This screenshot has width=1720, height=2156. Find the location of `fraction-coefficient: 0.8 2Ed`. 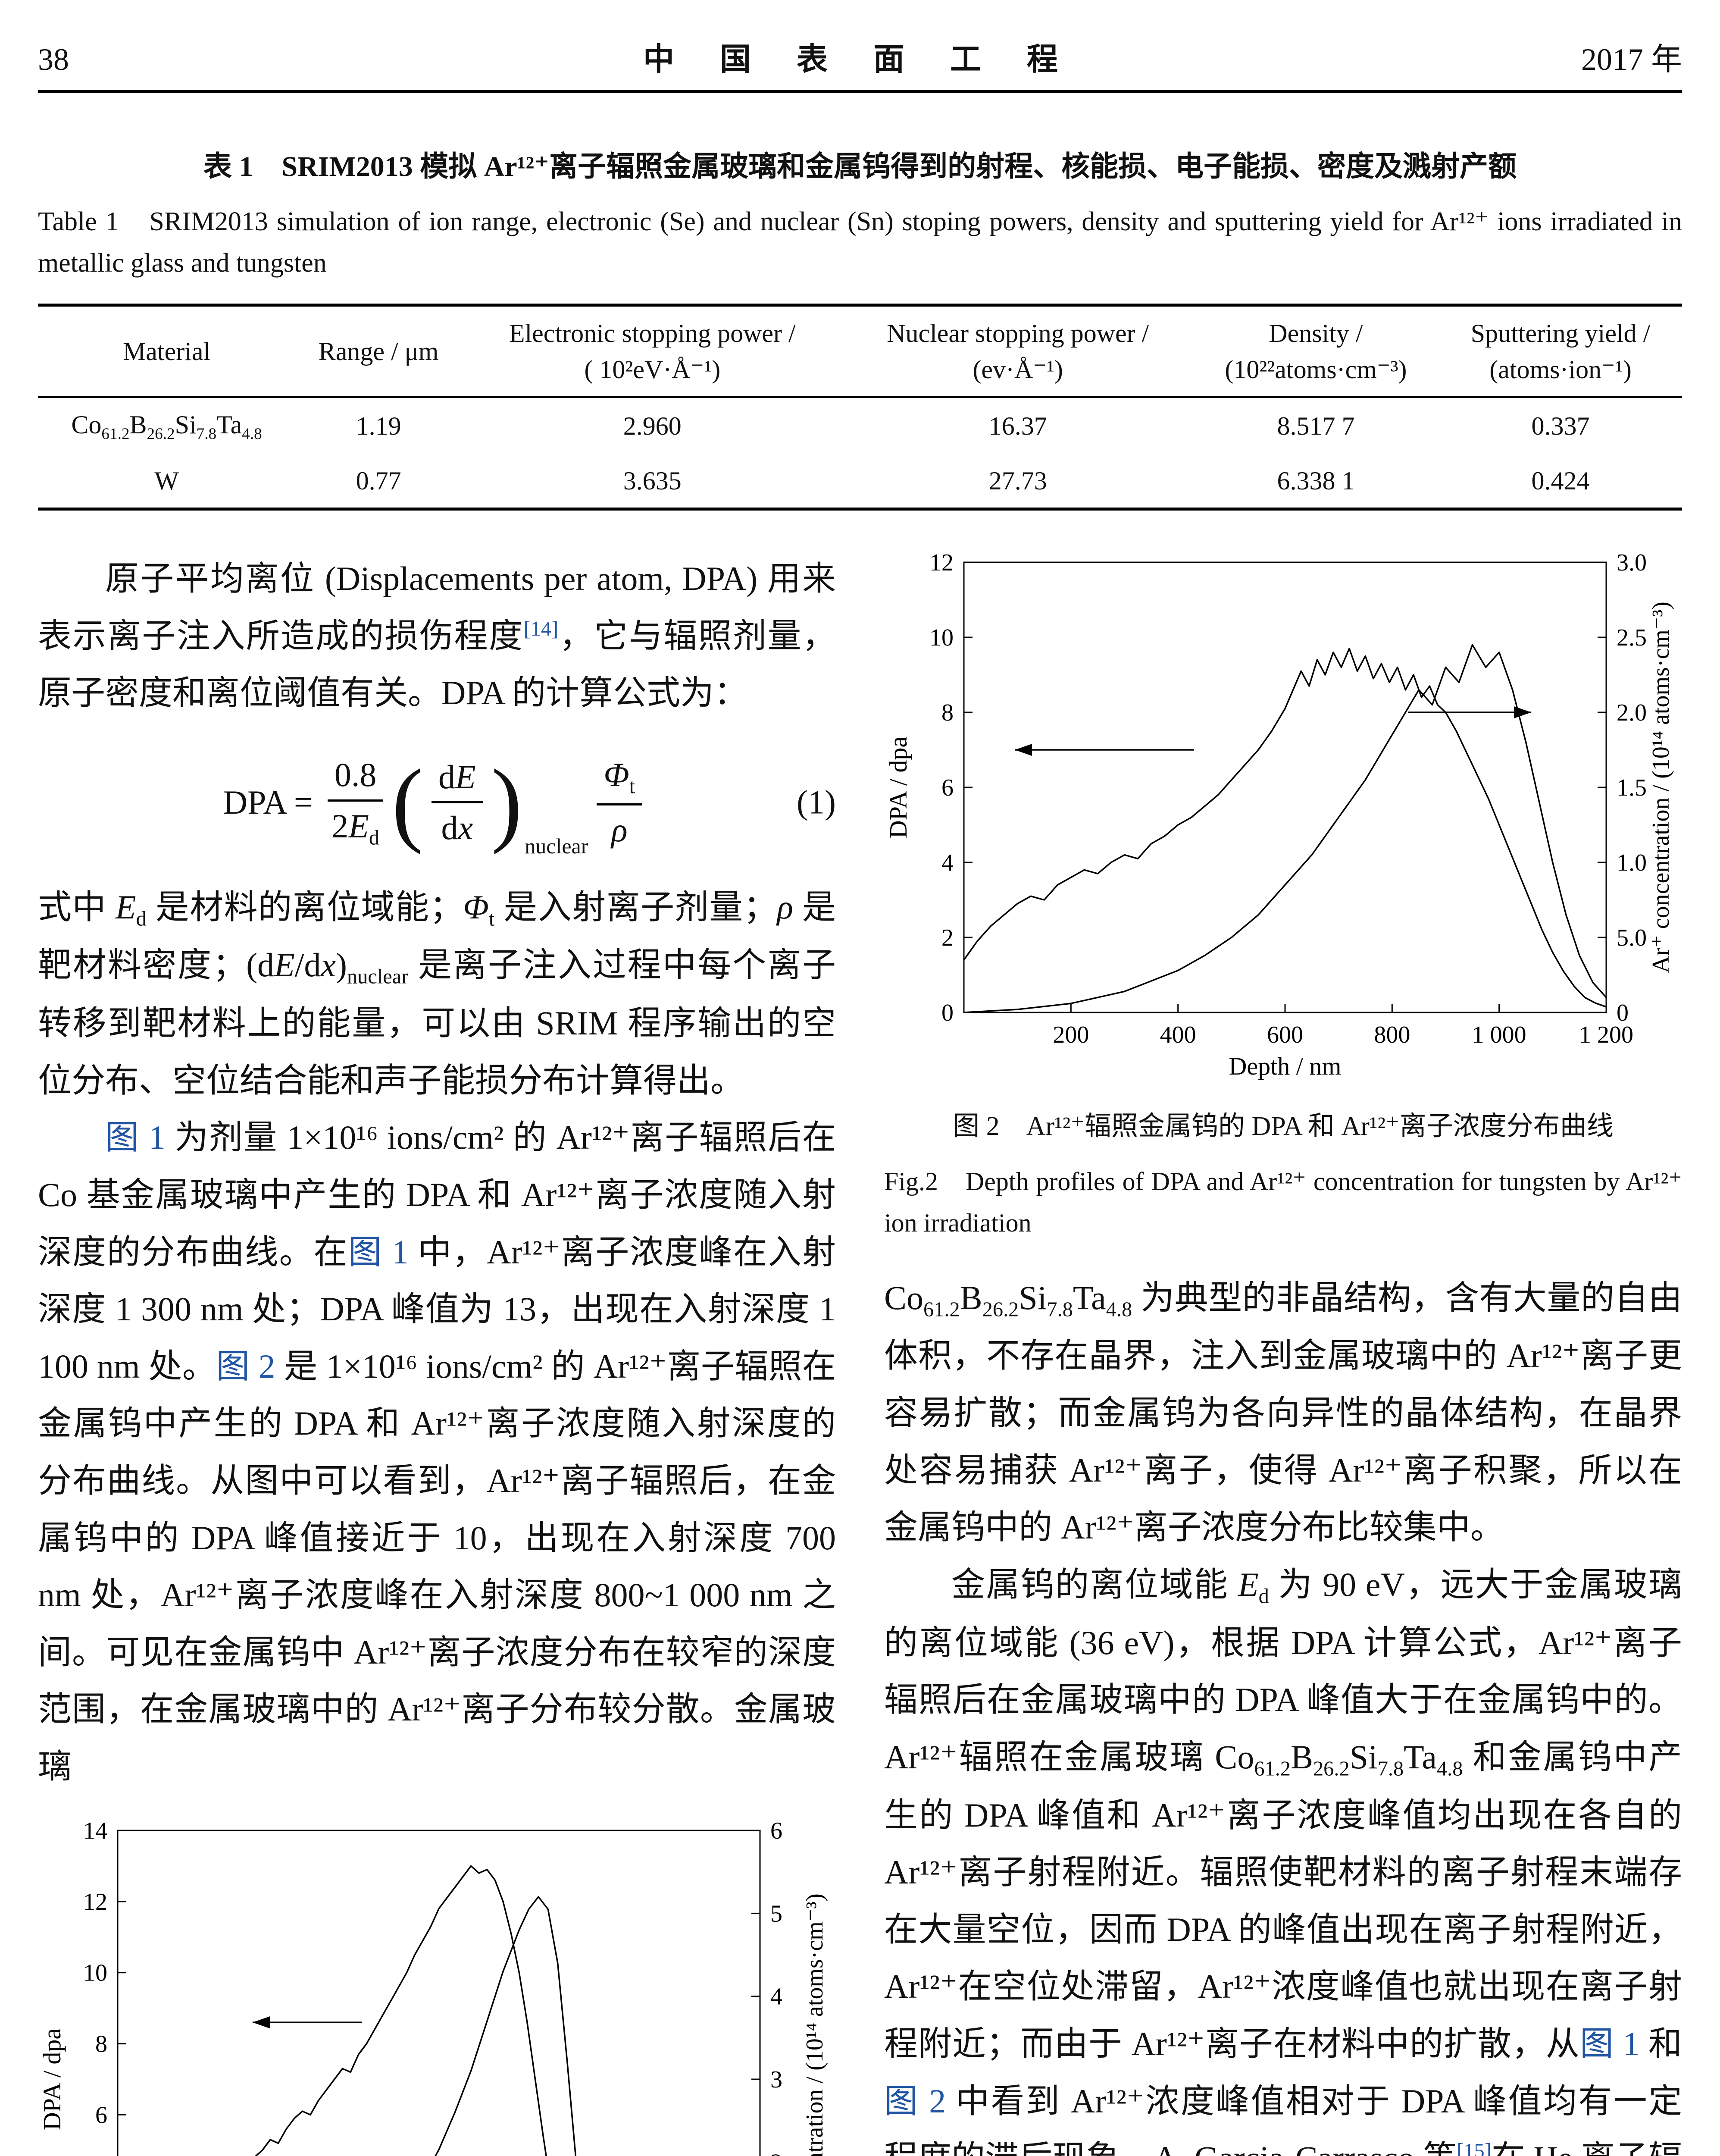

fraction-coefficient: 0.8 2Ed is located at coordinates (355, 802).